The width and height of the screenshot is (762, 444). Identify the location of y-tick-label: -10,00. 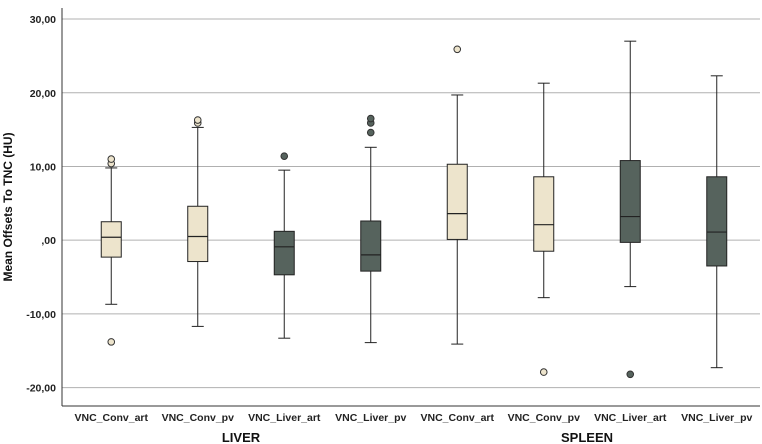
(41, 315).